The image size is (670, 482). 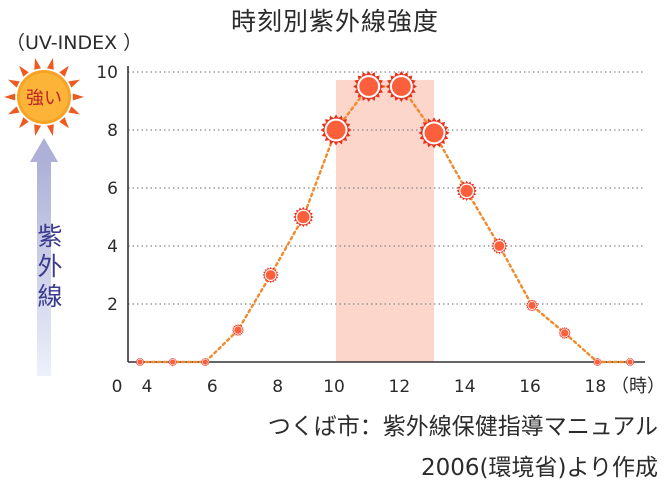 I want to click on increase-arrow, so click(x=44, y=257).